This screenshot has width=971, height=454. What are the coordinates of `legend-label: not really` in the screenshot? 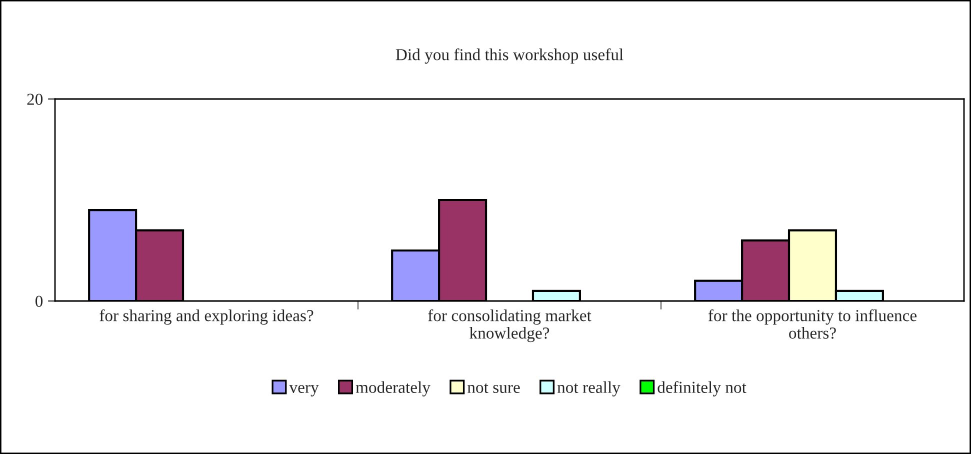 It's located at (588, 388).